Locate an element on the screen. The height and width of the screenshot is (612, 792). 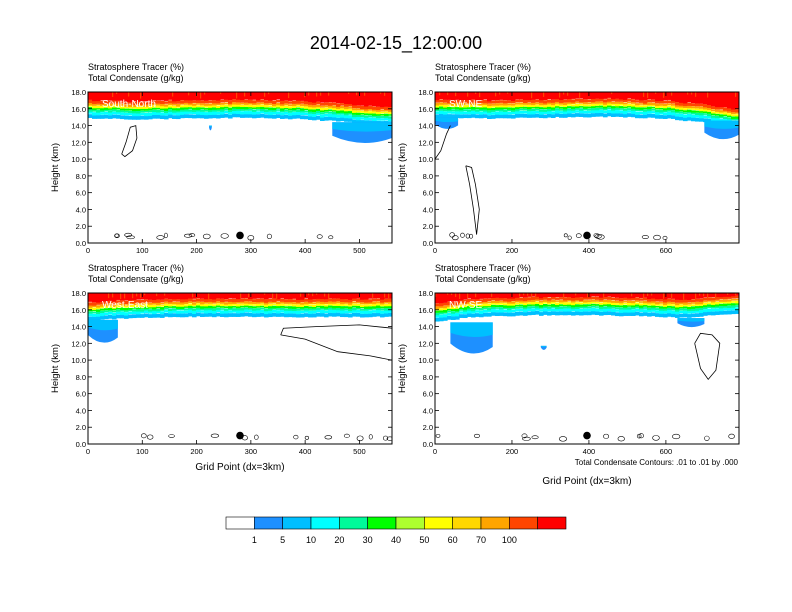
y-tick-label: 4.0 is located at coordinates (81, 410).